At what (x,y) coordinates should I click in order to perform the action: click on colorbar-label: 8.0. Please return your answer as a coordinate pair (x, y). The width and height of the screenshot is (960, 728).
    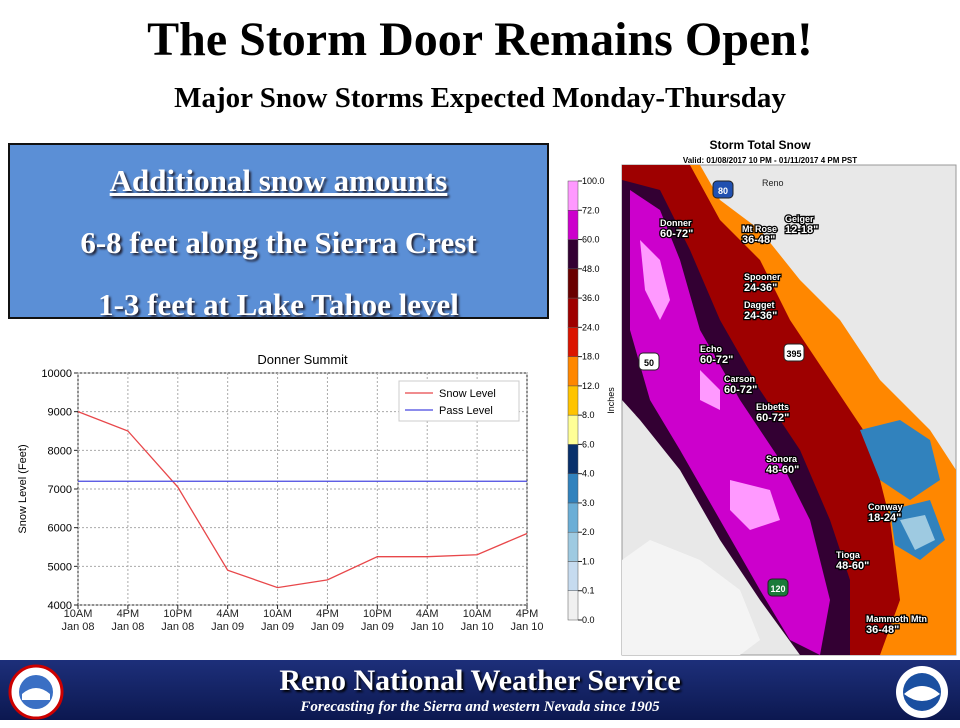
    Looking at the image, I should click on (588, 415).